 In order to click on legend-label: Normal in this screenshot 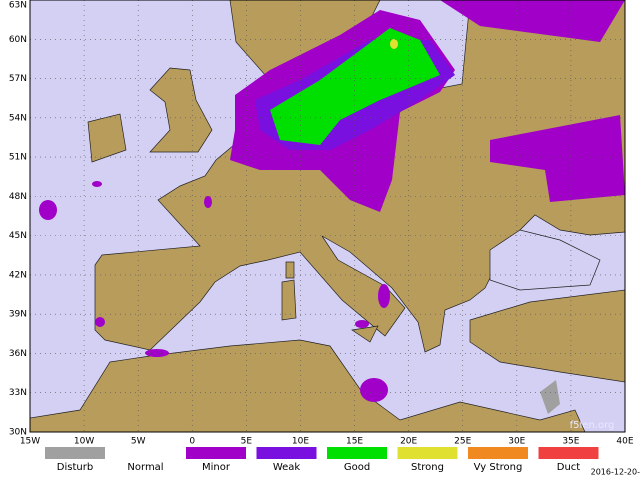, I will do `click(145, 467)`.